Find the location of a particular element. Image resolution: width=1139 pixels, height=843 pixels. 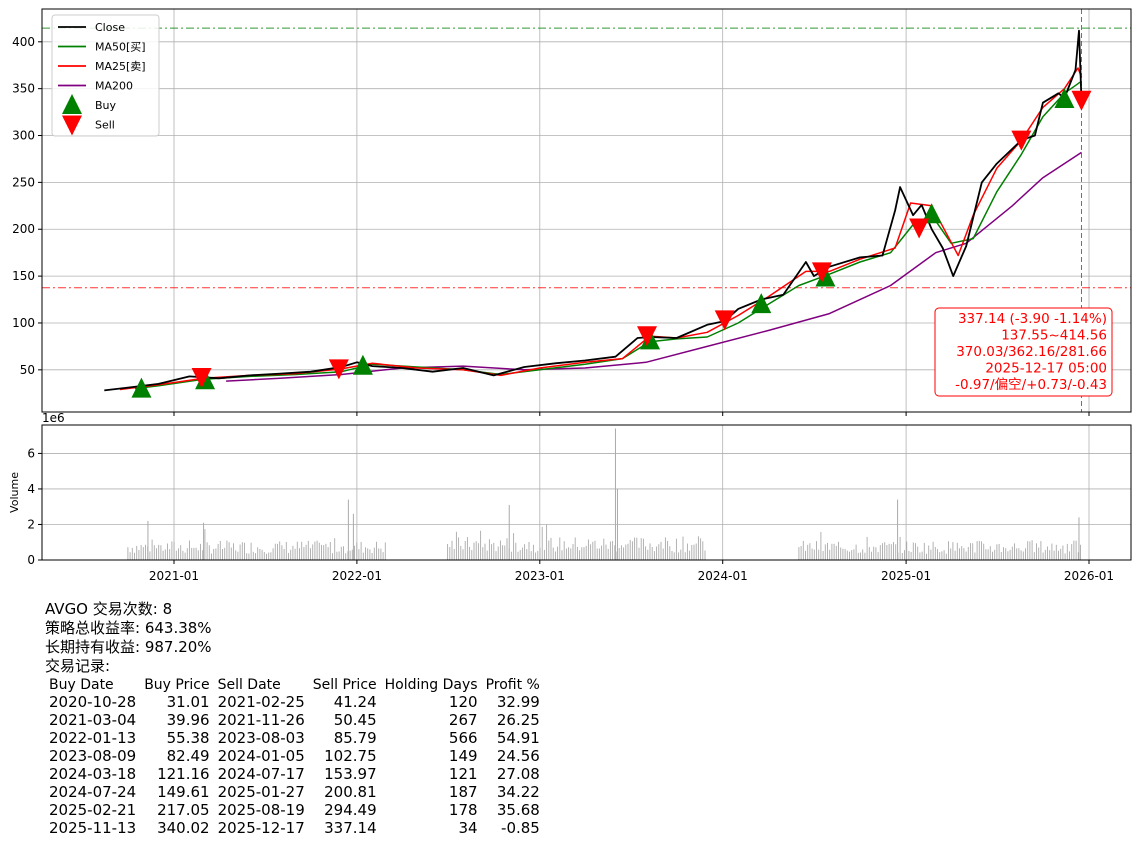

annotation-line: 370.03/362.16/281.66 is located at coordinates (1031, 352).